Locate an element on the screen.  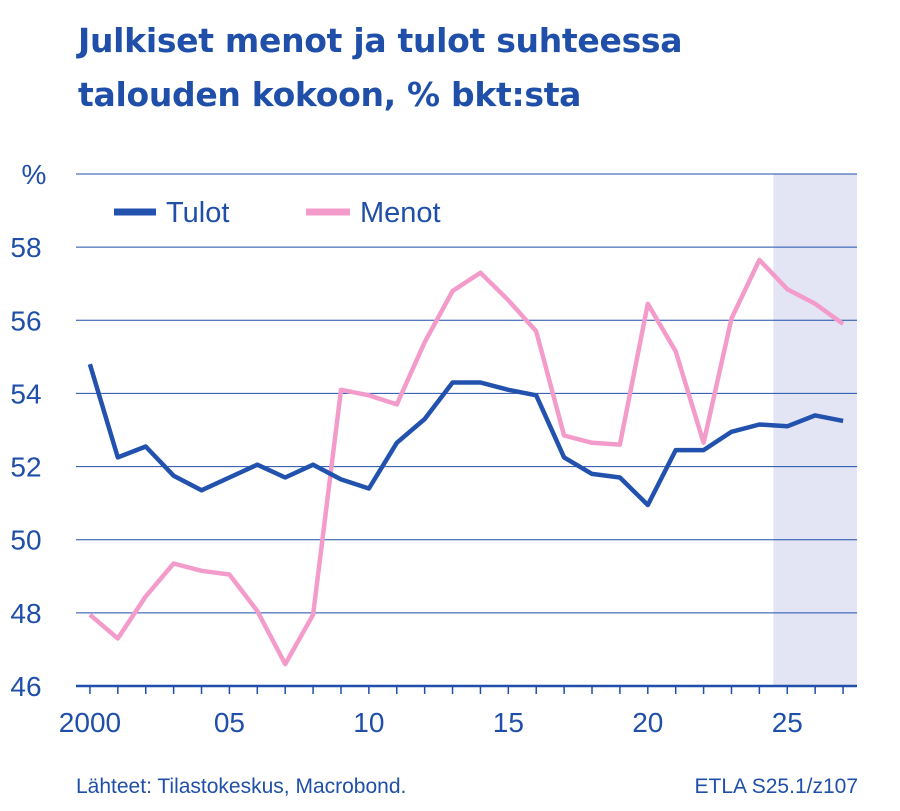
legend-label-tulot: Tulot is located at coordinates (197, 213).